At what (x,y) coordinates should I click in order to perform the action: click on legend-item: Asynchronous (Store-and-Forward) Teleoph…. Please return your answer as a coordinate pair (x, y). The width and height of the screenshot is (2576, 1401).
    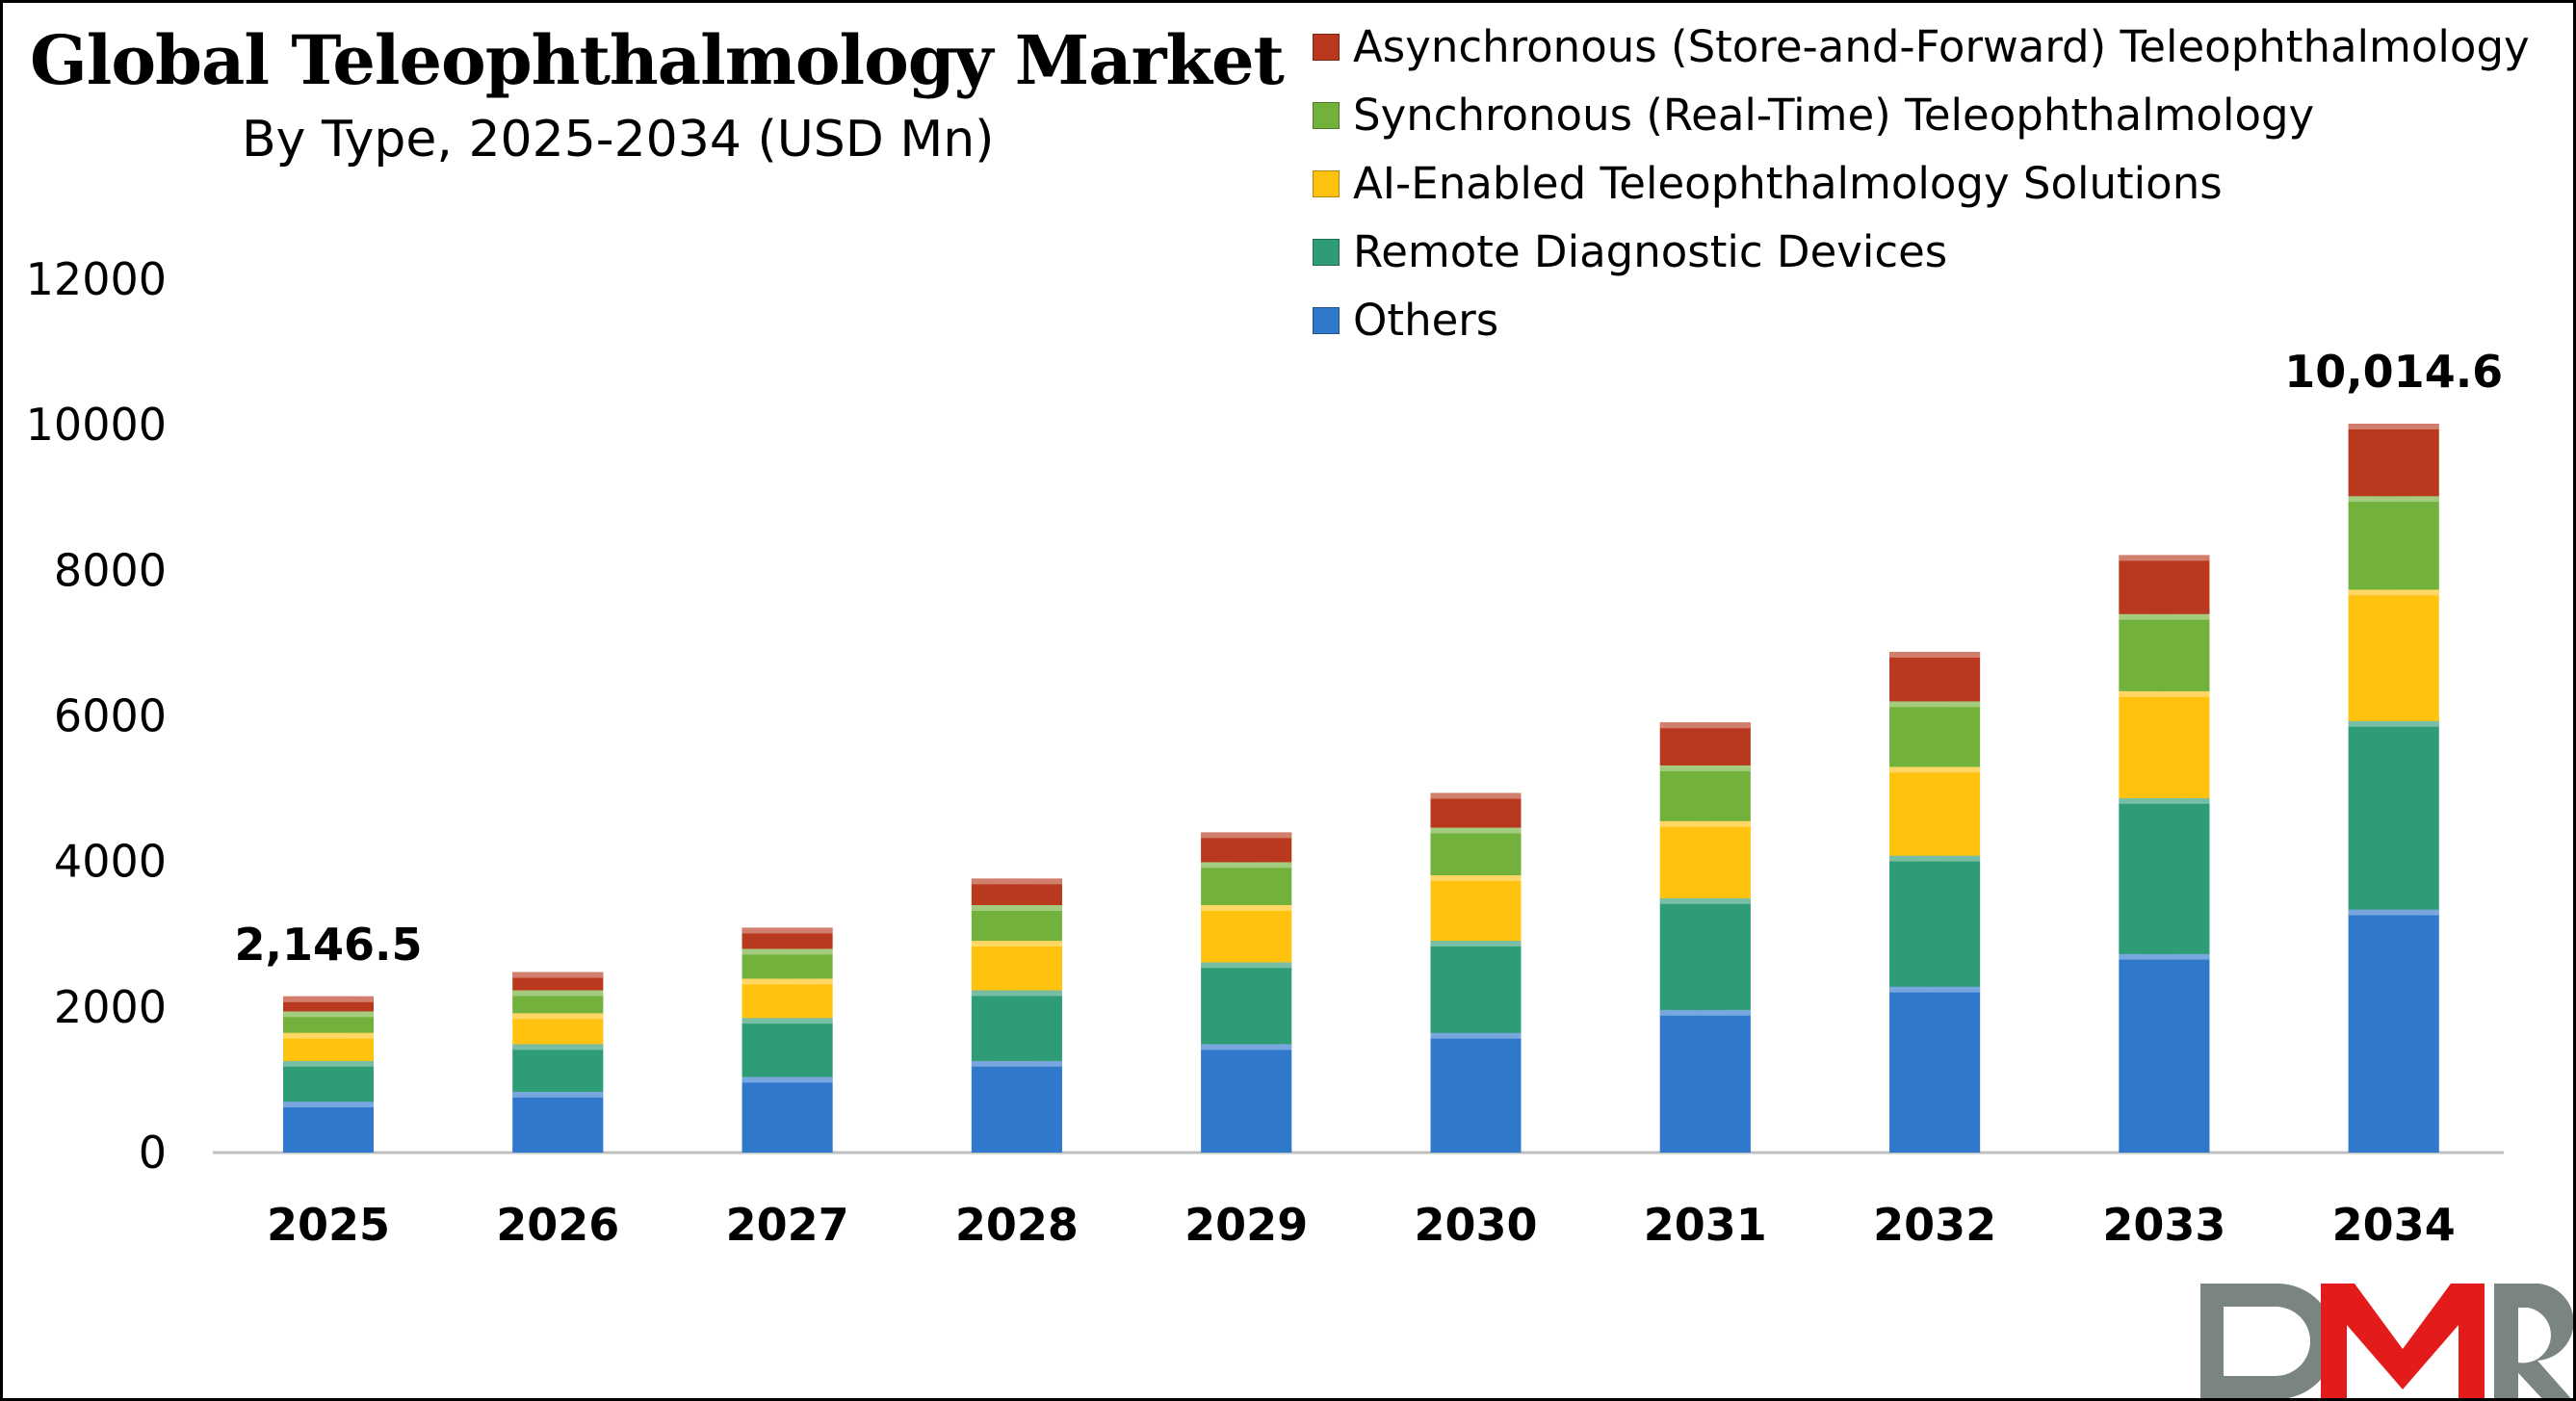
    Looking at the image, I should click on (1921, 47).